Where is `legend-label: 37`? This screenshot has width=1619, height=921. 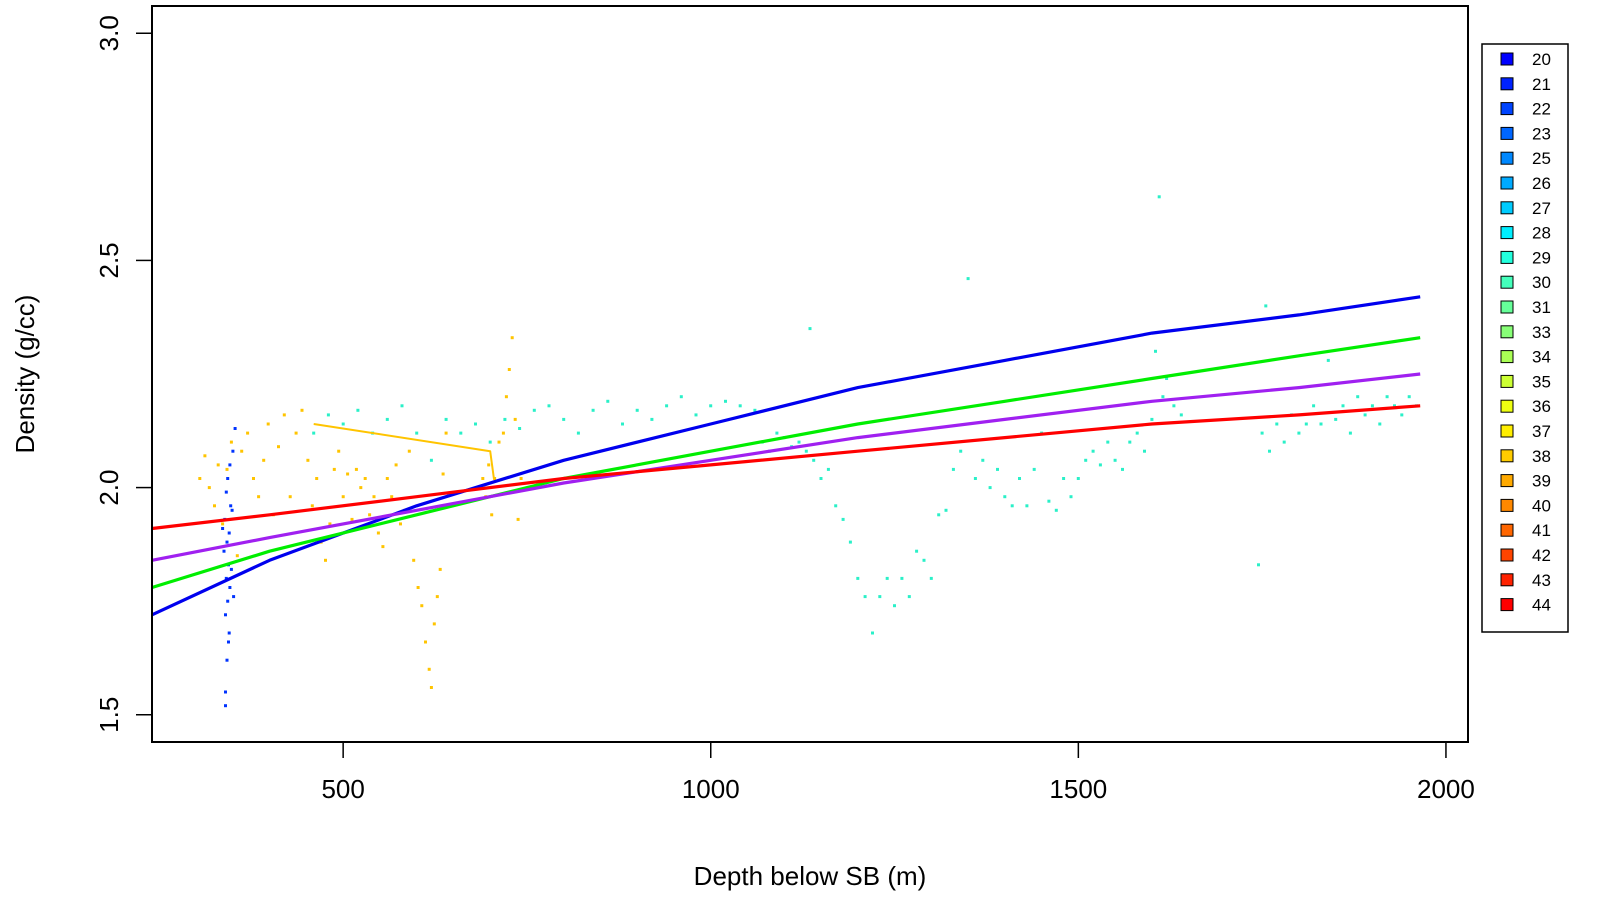 legend-label: 37 is located at coordinates (1541, 431).